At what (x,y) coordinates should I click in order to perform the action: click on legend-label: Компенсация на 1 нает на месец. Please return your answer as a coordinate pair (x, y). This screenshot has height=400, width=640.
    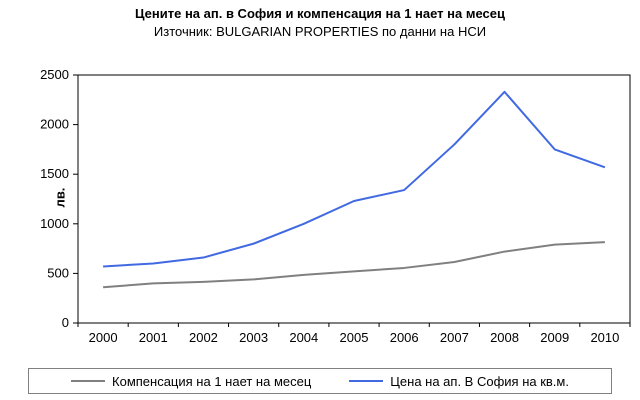
    Looking at the image, I should click on (212, 381).